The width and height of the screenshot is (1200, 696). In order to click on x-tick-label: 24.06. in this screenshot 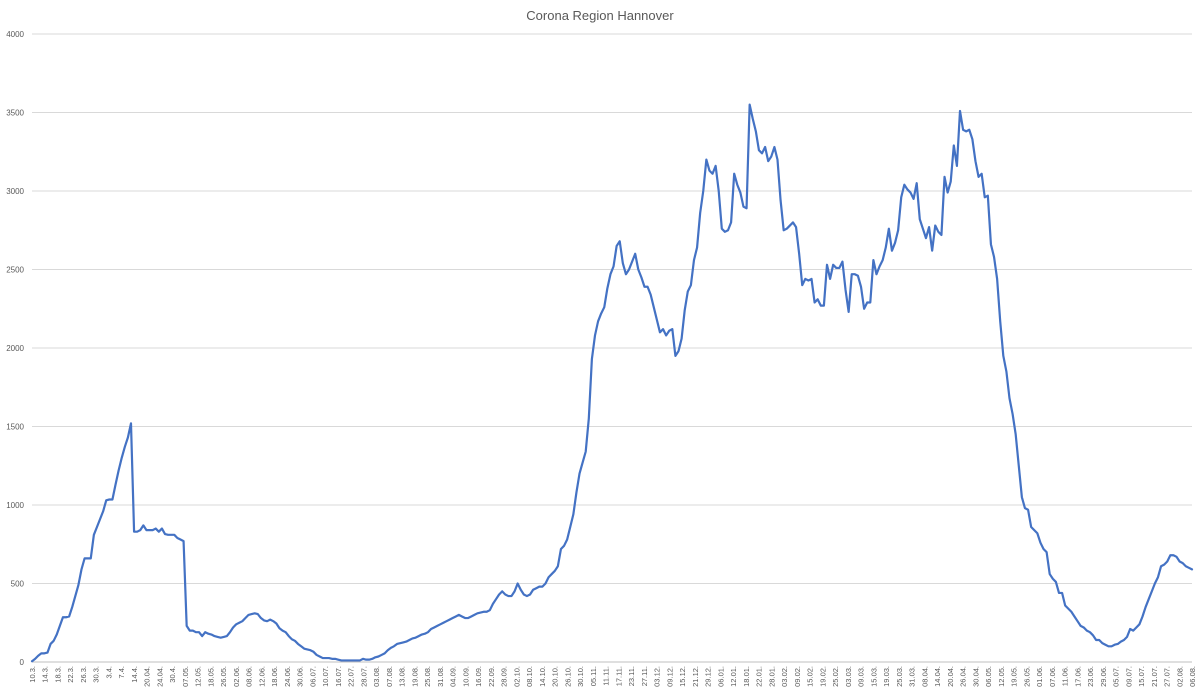, I will do `click(287, 676)`.